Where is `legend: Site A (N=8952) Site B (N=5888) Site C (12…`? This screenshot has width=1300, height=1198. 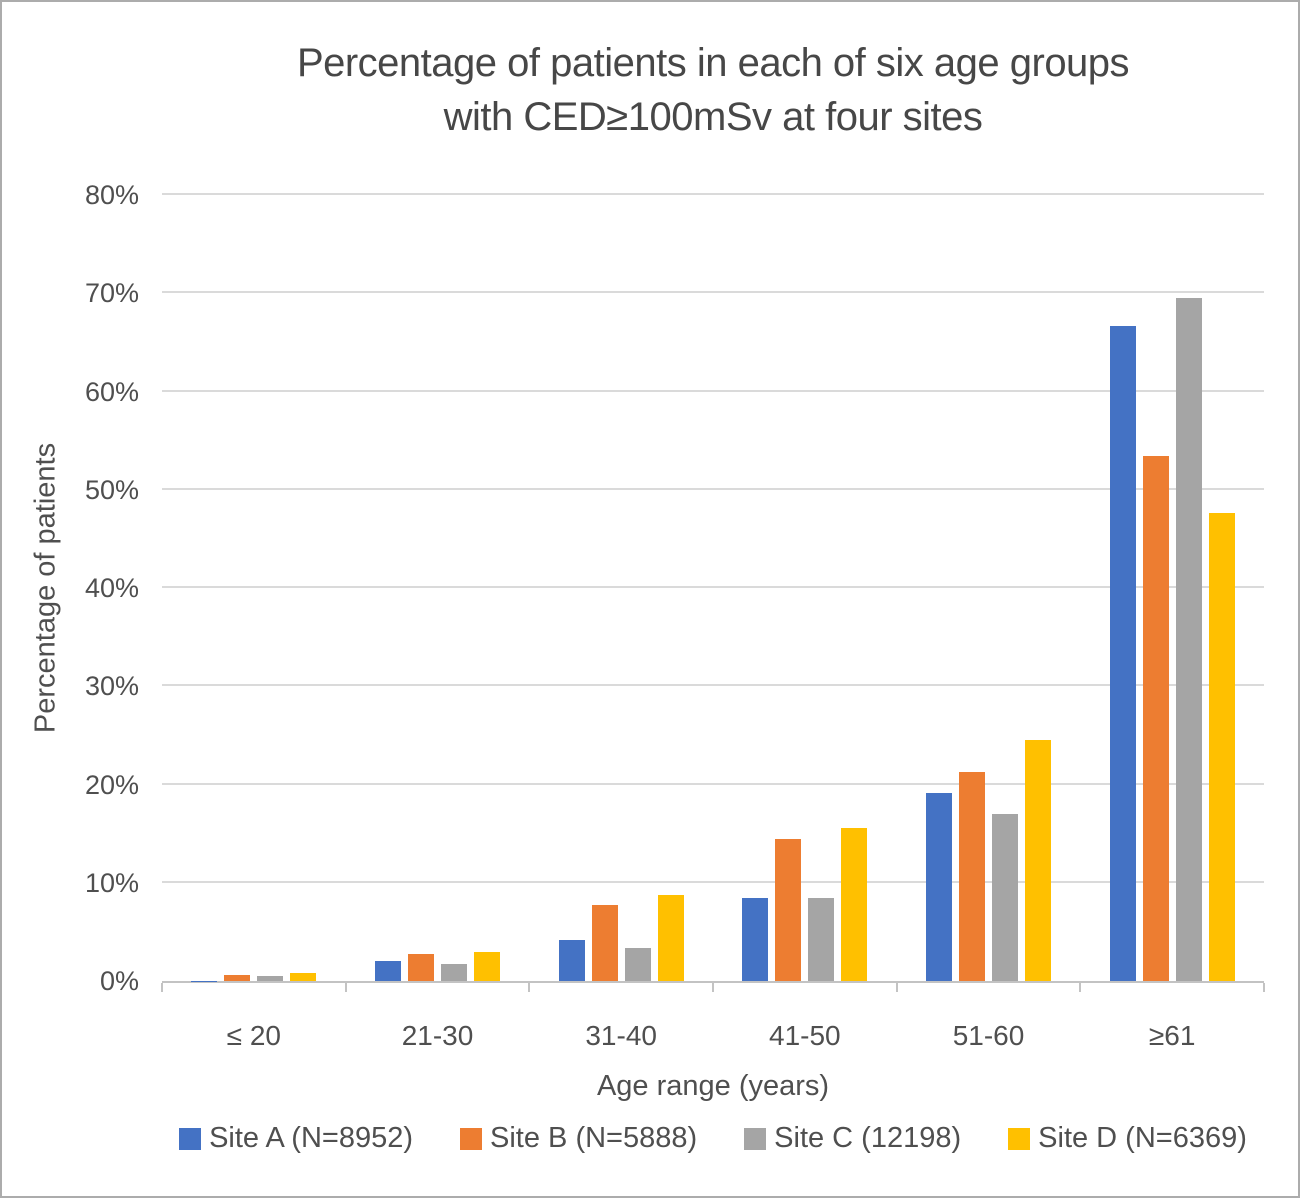 legend: Site A (N=8952) Site B (N=5888) Site C (12… is located at coordinates (713, 1138).